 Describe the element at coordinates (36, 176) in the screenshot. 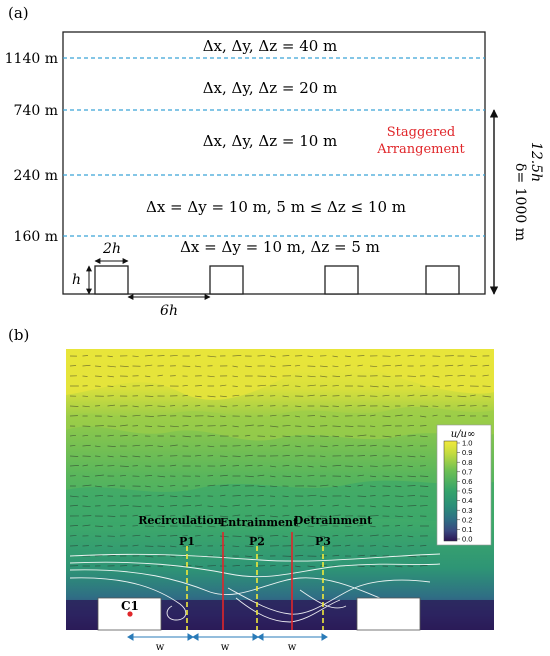

I see `height-label-240: 240 m` at that location.